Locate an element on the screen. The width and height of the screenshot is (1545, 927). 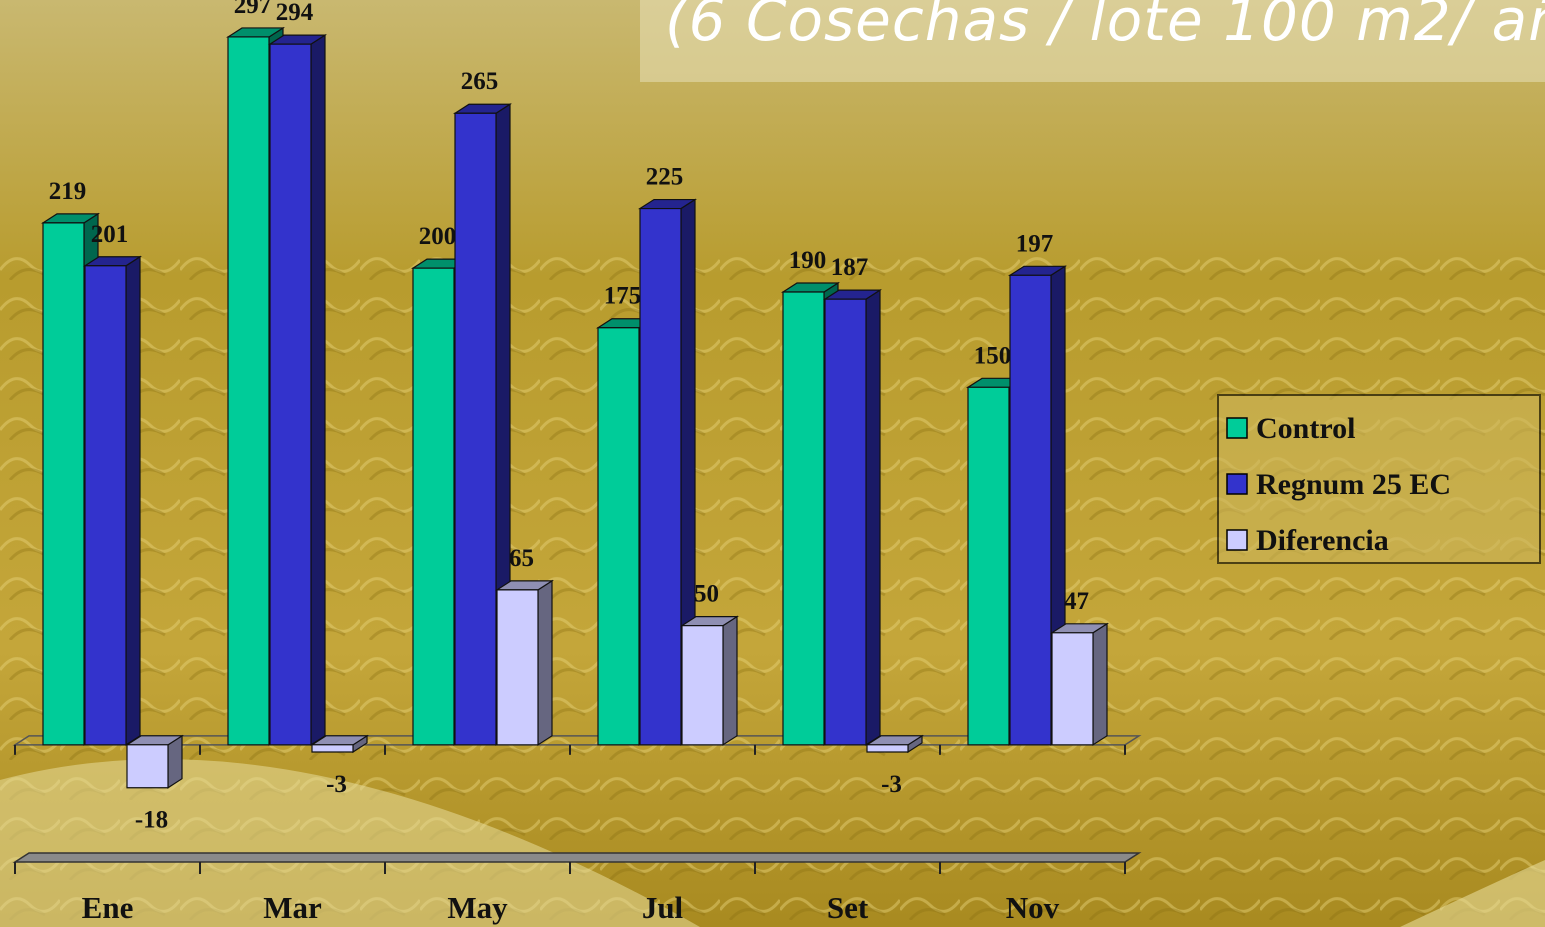
data-label: 265 is located at coordinates (480, 81).